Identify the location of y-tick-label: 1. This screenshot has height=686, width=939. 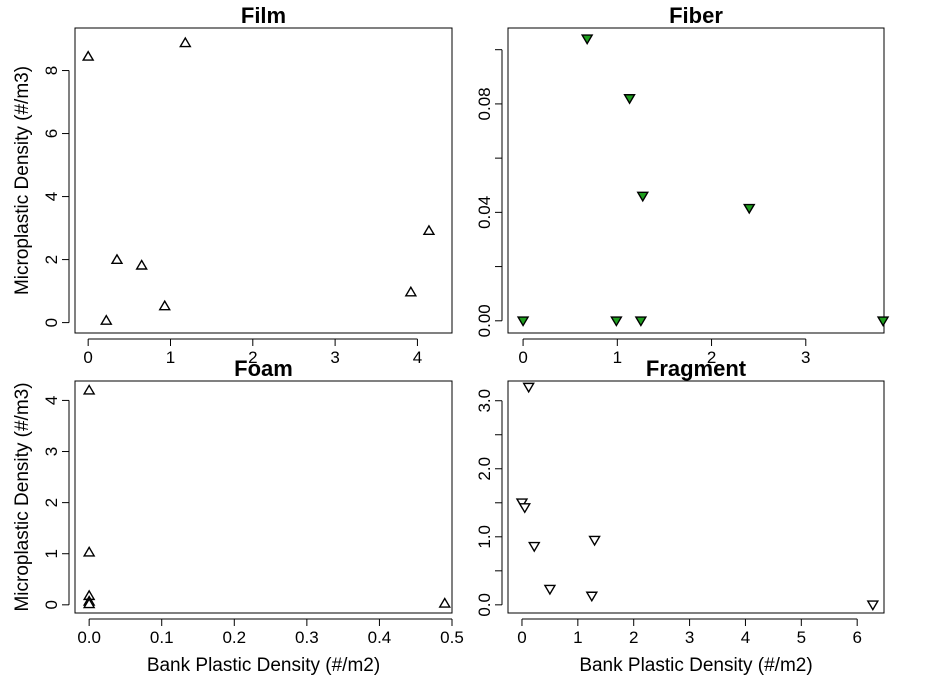
(51, 553).